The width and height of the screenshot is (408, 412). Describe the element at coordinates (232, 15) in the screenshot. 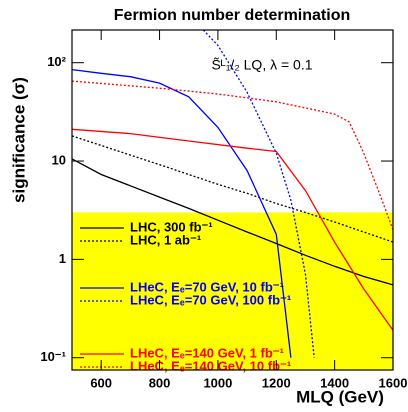

I see `chart-title: Fermion number determination` at that location.